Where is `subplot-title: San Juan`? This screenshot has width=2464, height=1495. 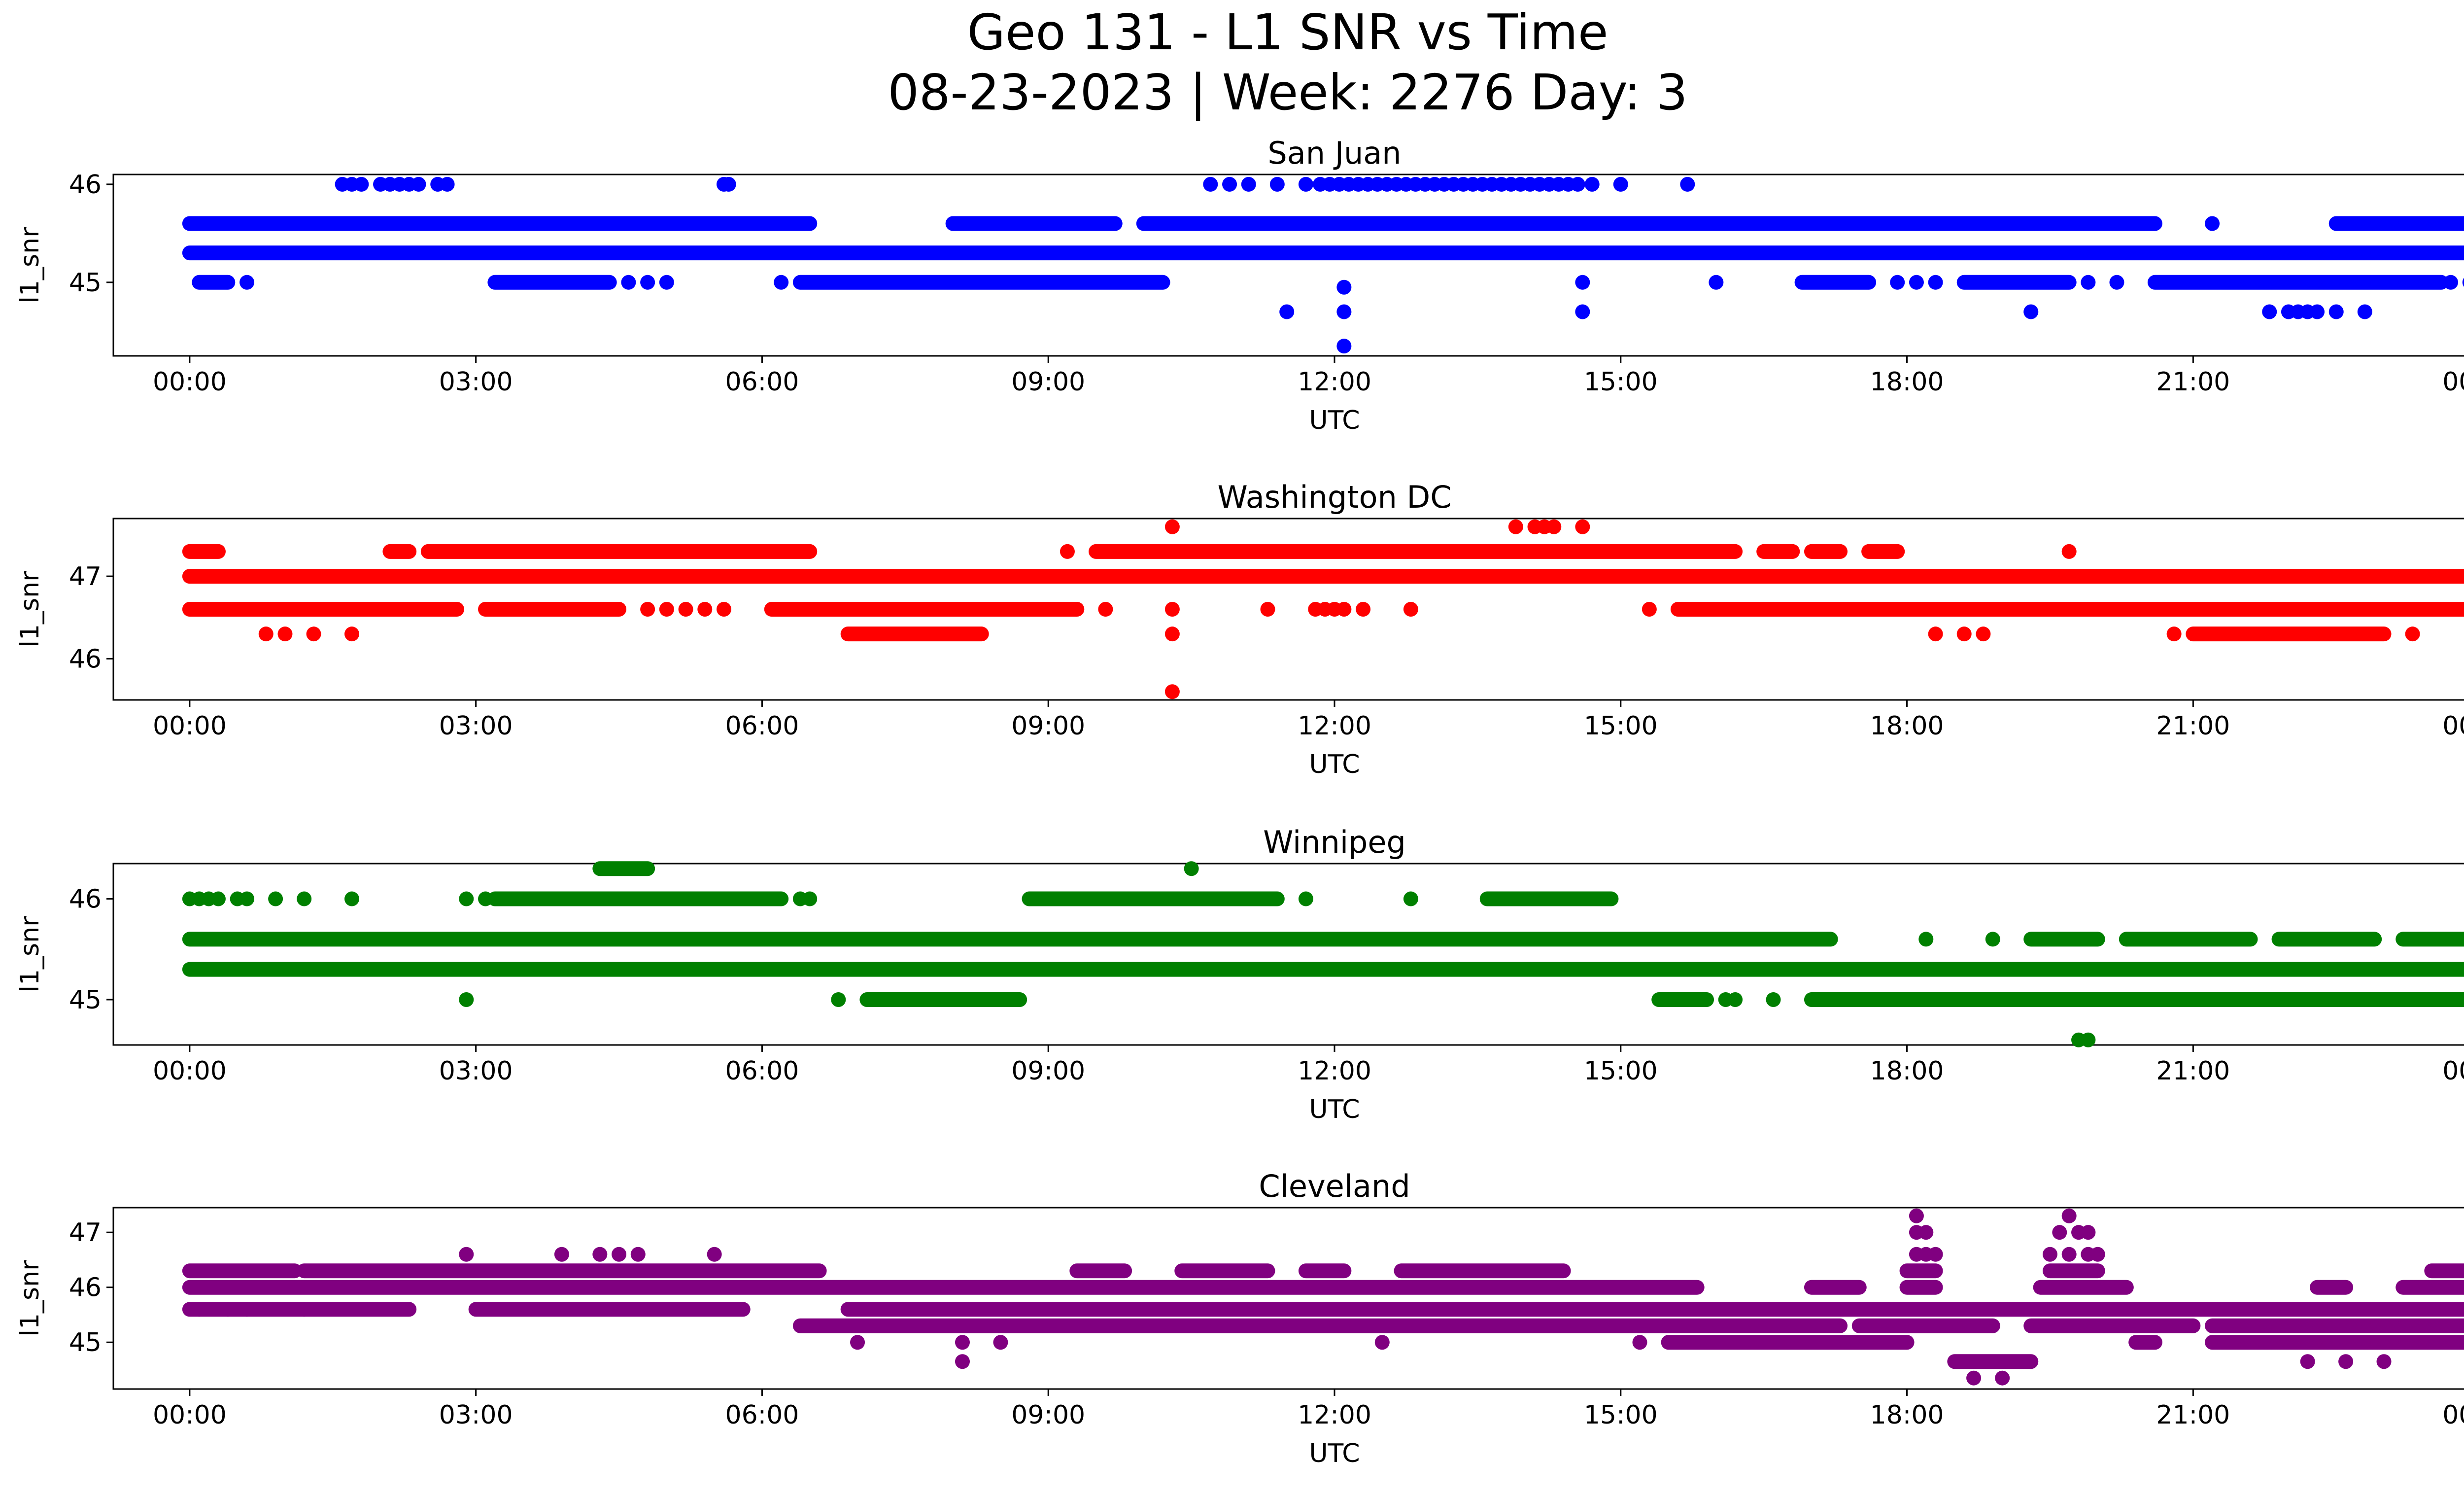
subplot-title: San Juan is located at coordinates (1334, 153).